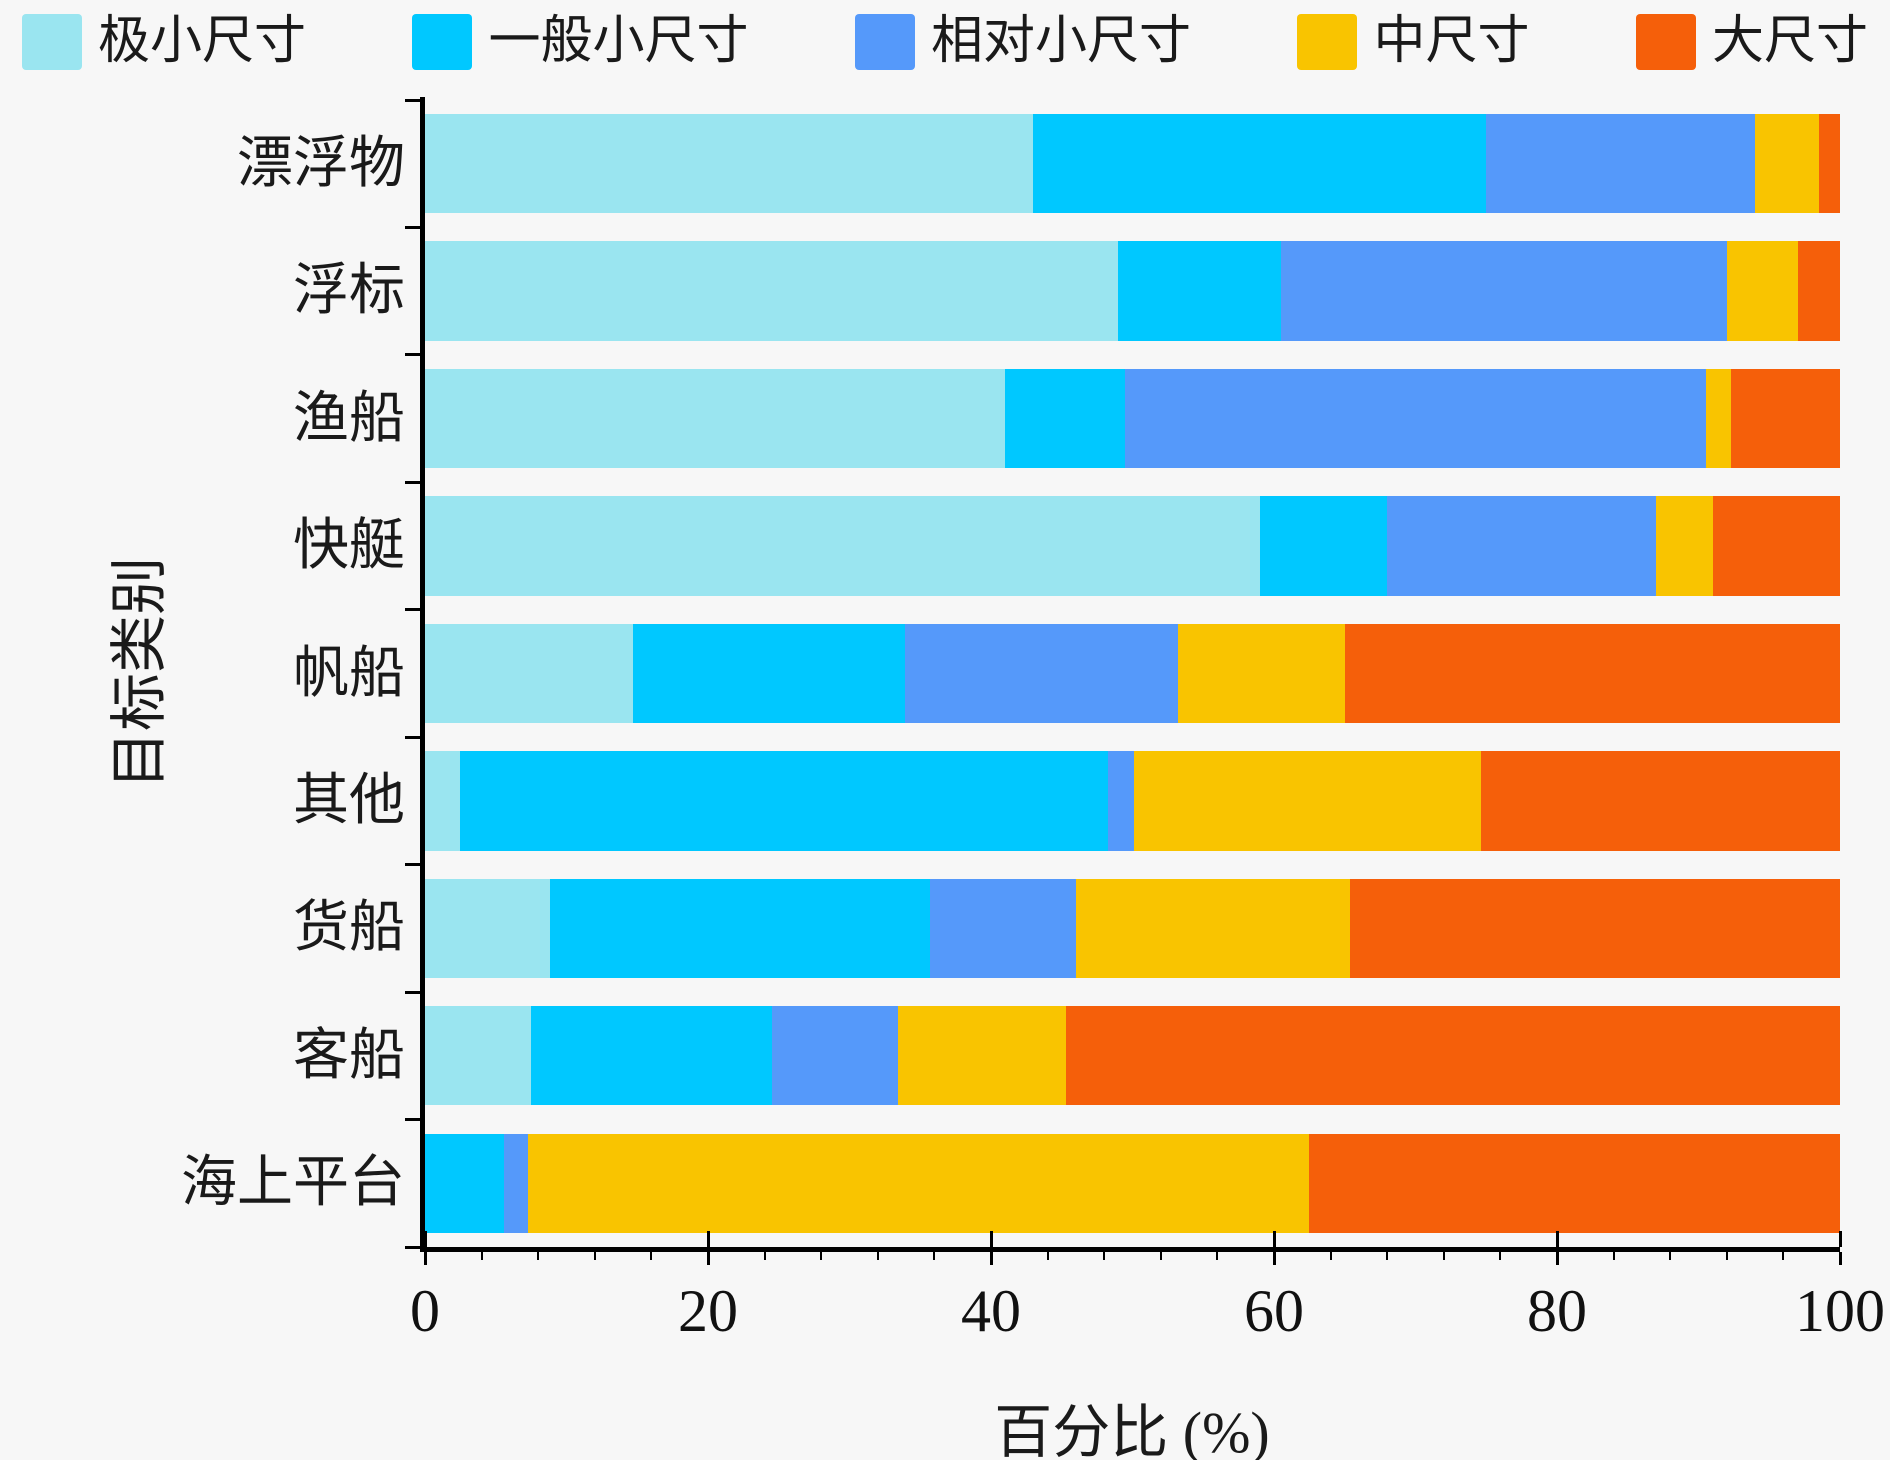 The width and height of the screenshot is (1890, 1460). What do you see at coordinates (580, 42) in the screenshot?
I see `legend-item-1: 一般小尺寸` at bounding box center [580, 42].